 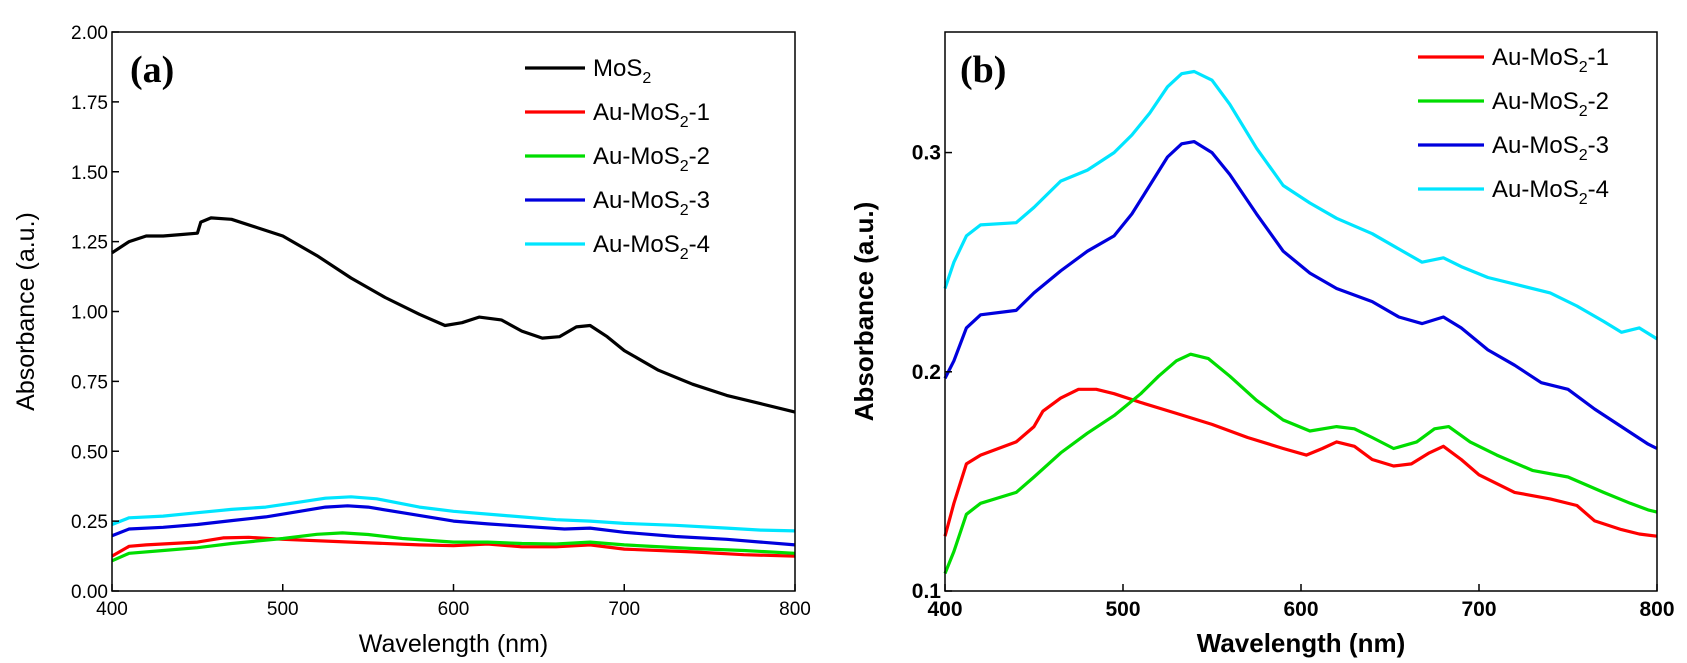 What do you see at coordinates (89, 173) in the screenshot?
I see `y-tick-label: 1.50` at bounding box center [89, 173].